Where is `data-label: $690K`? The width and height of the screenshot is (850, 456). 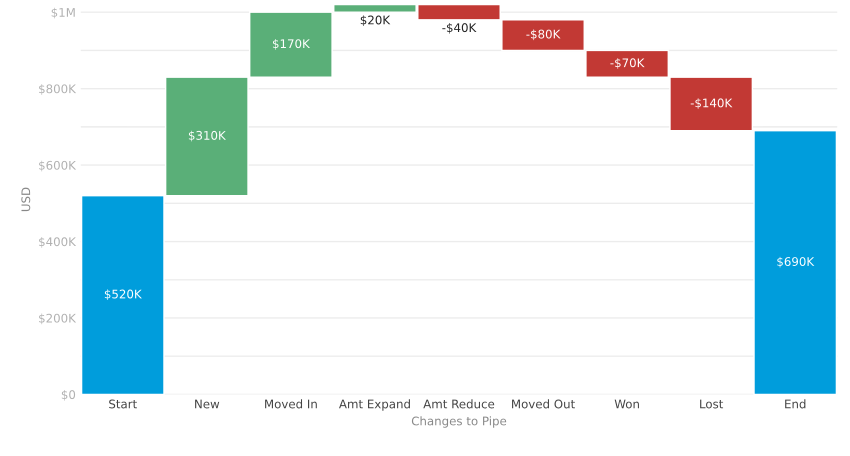 data-label: $690K is located at coordinates (795, 262).